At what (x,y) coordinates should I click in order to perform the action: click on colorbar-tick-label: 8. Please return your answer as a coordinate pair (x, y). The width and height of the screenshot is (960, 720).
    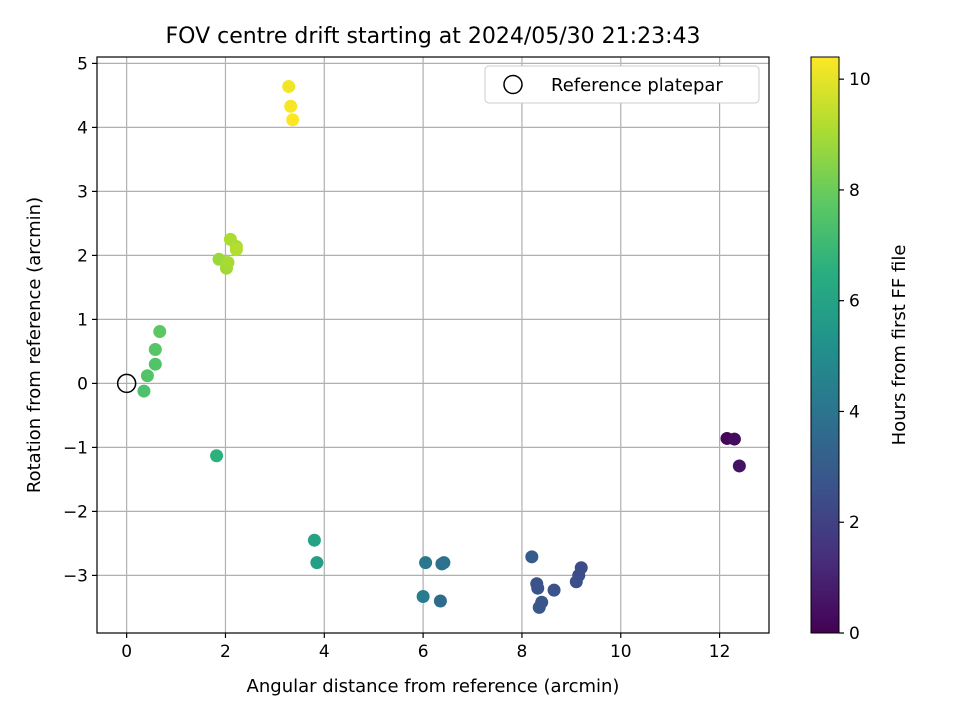
    Looking at the image, I should click on (854, 191).